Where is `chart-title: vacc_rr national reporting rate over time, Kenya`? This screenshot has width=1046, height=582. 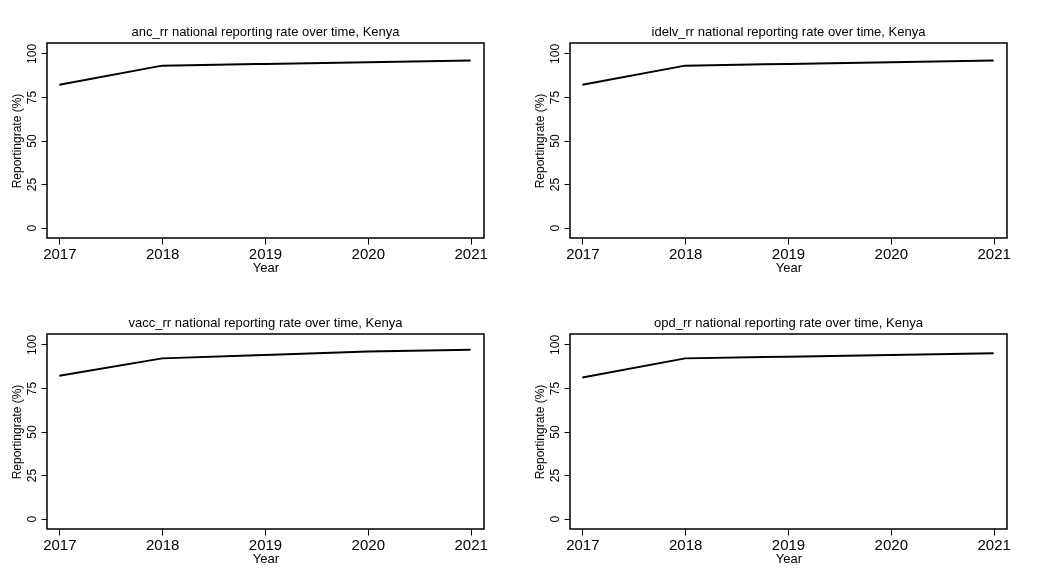
chart-title: vacc_rr national reporting rate over time, Kenya is located at coordinates (266, 322).